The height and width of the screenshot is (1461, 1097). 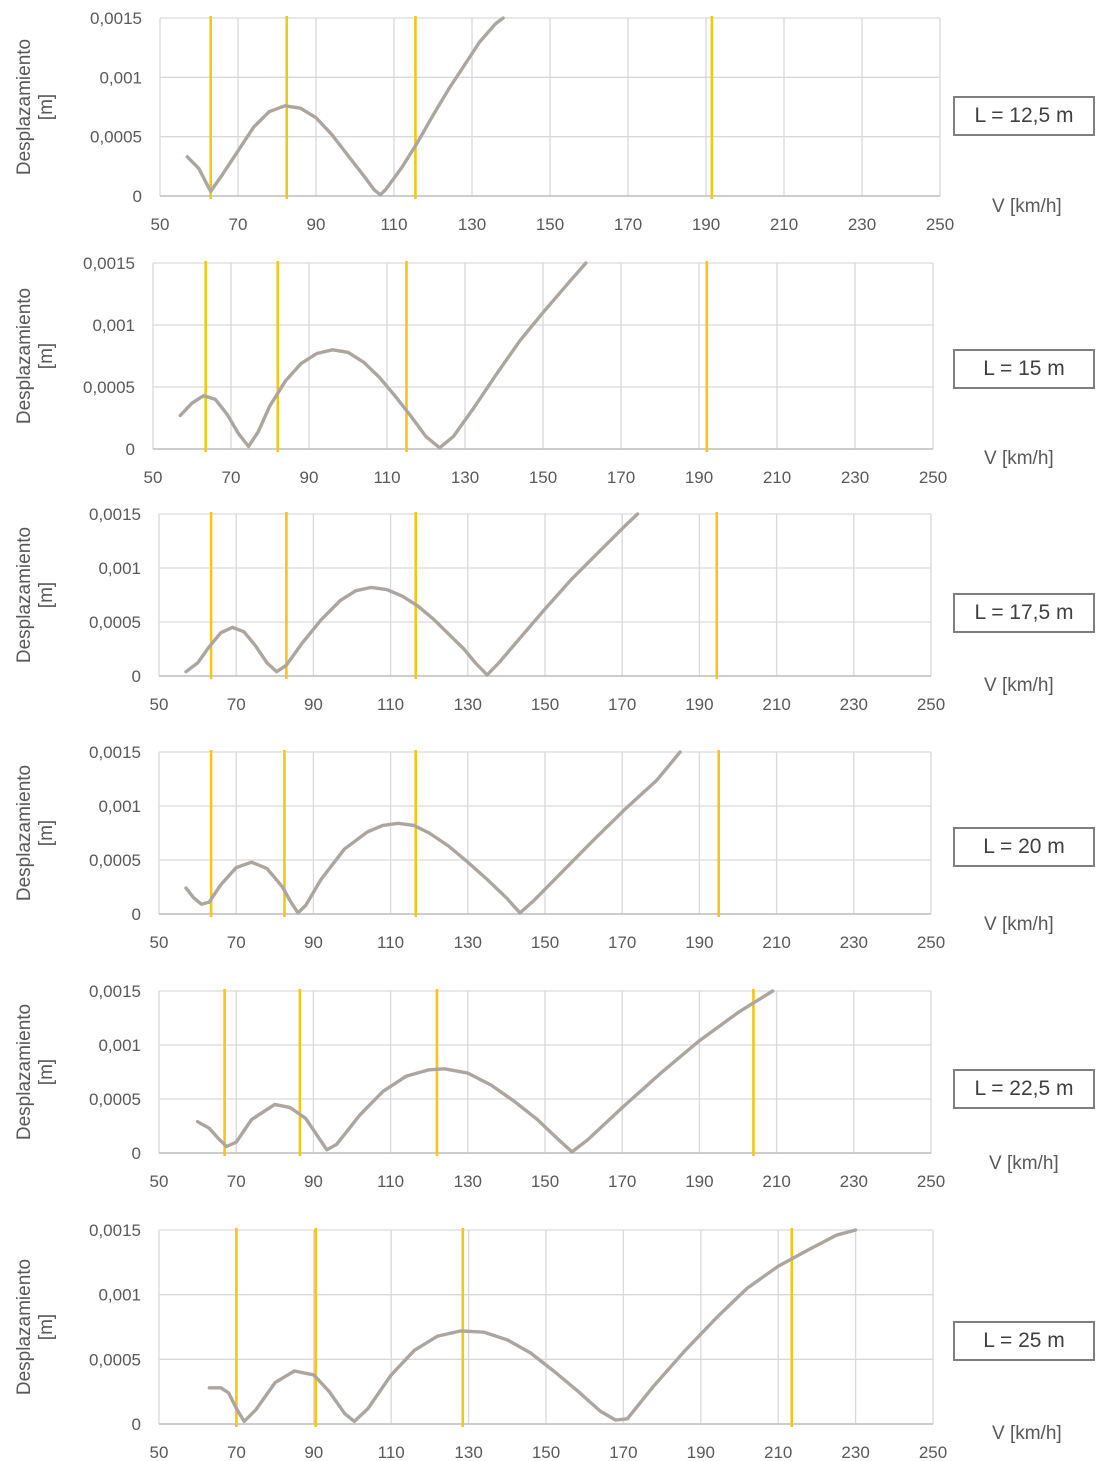 I want to click on span-length-box: L = 15 m, so click(x=1024, y=369).